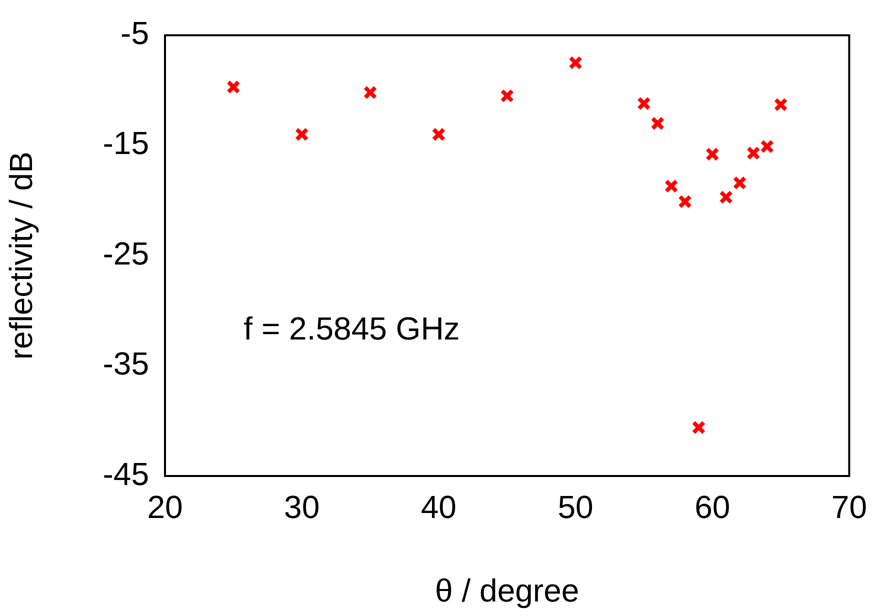 The height and width of the screenshot is (616, 881). What do you see at coordinates (125, 474) in the screenshot?
I see `y-tick-label: -45` at bounding box center [125, 474].